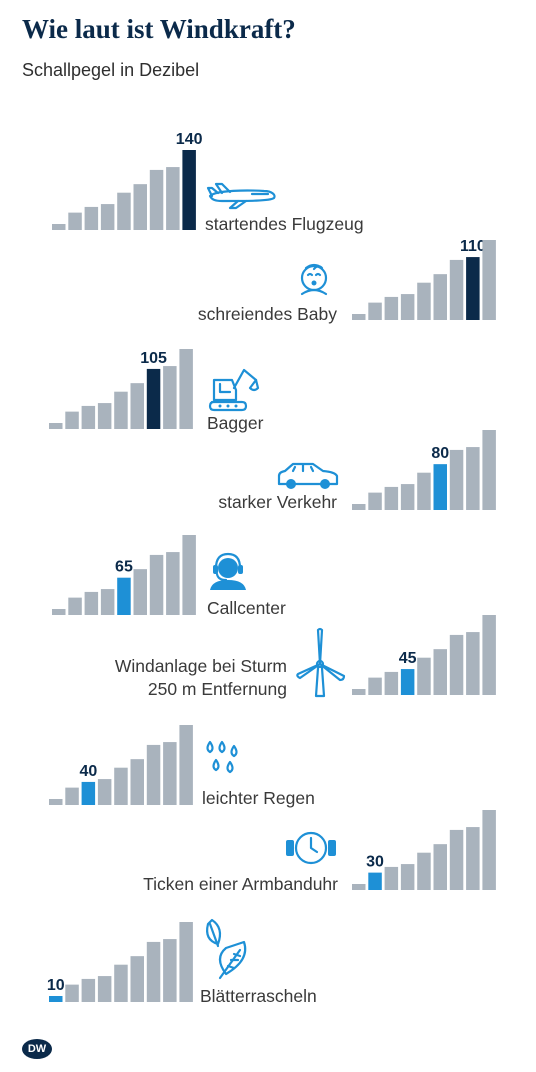 This screenshot has height=1072, width=536. What do you see at coordinates (308, 475) in the screenshot?
I see `car-icon` at bounding box center [308, 475].